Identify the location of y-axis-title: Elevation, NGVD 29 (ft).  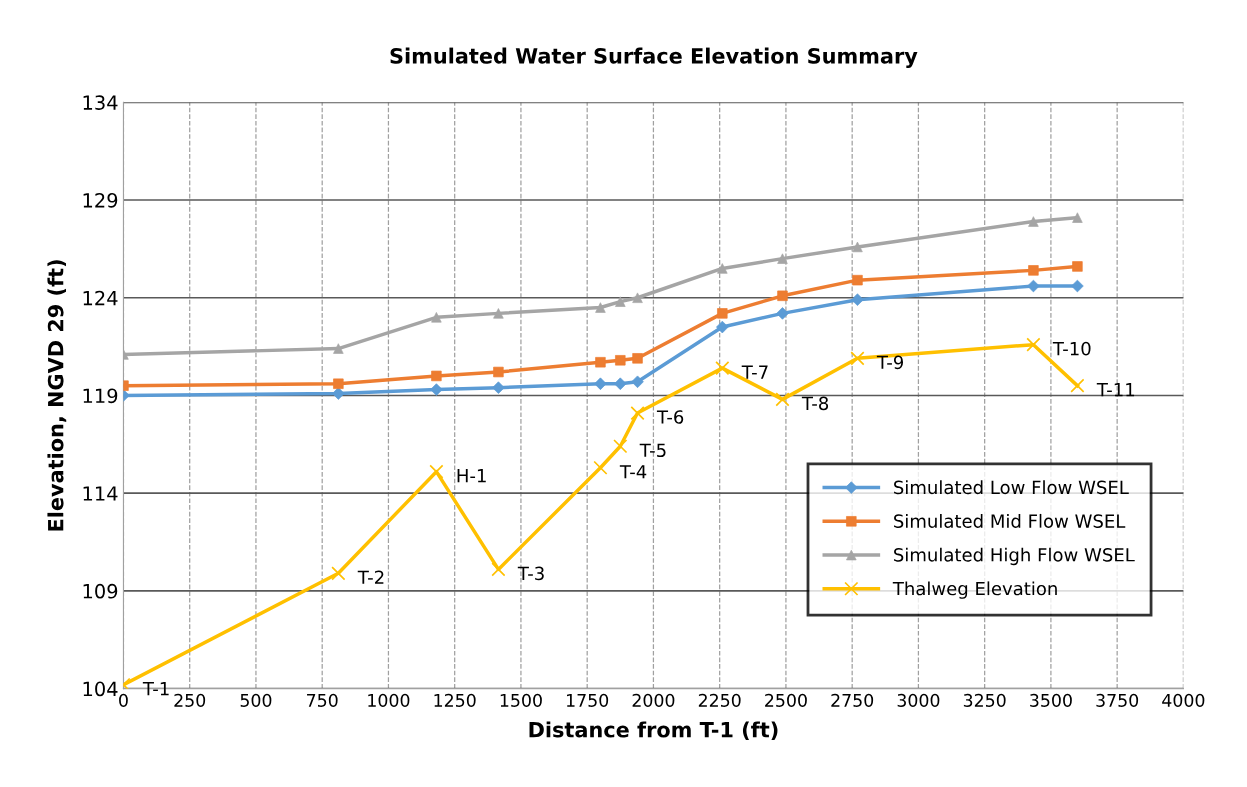
(57, 395).